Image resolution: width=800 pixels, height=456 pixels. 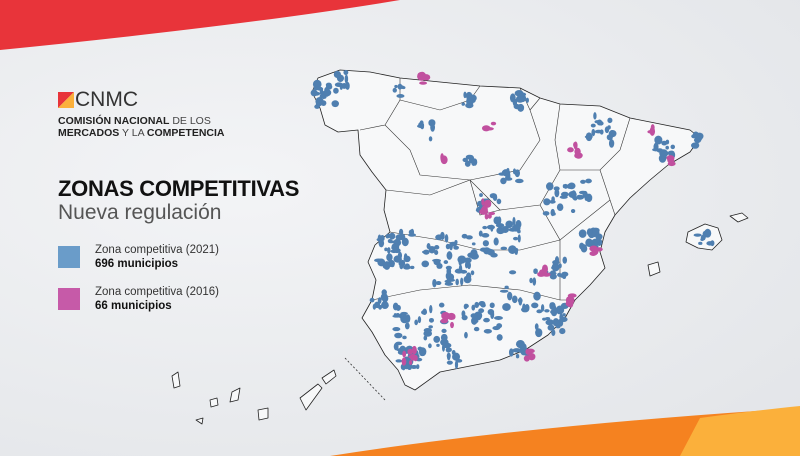 I want to click on lanzarote, so click(x=329, y=377).